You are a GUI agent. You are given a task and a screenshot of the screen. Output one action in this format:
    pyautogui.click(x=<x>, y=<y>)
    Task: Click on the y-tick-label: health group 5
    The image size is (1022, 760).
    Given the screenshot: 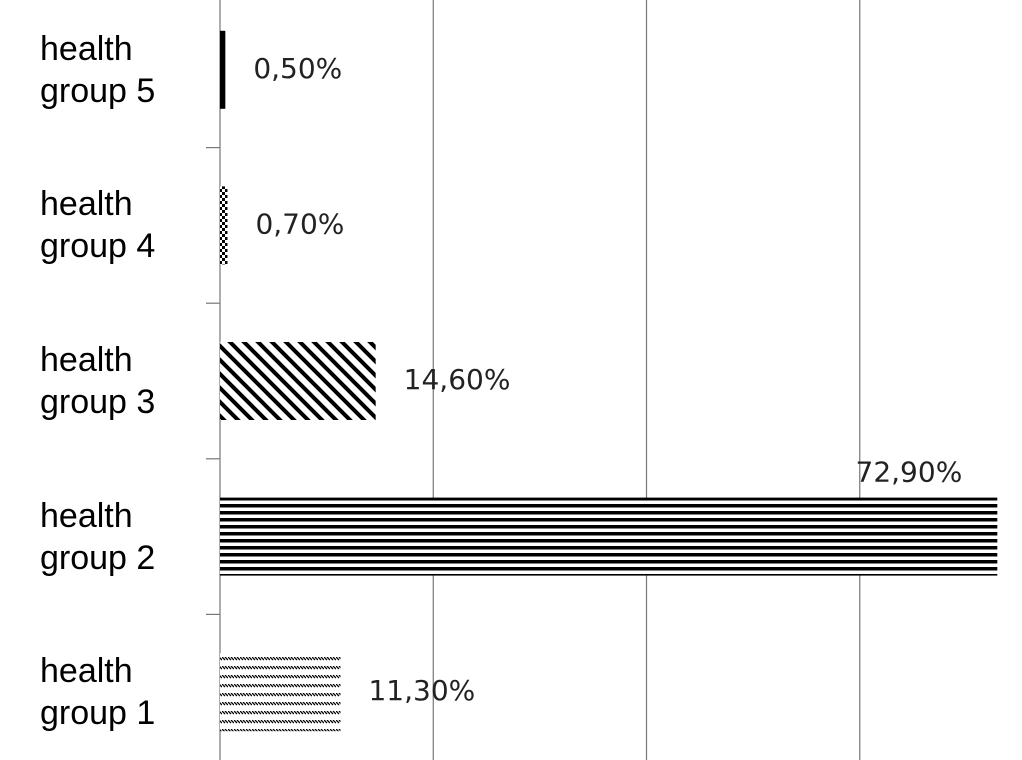 What is the action you would take?
    pyautogui.click(x=98, y=69)
    